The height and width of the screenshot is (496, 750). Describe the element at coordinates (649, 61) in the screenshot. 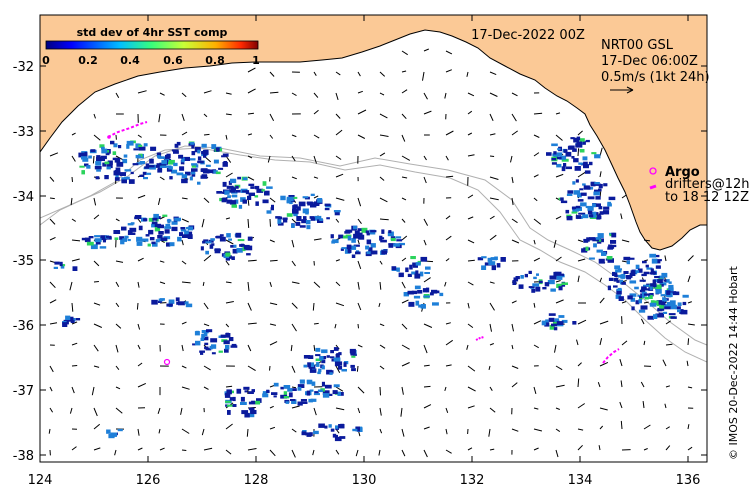

I see `current-legend-time: 17-Dec 06:00Z` at that location.